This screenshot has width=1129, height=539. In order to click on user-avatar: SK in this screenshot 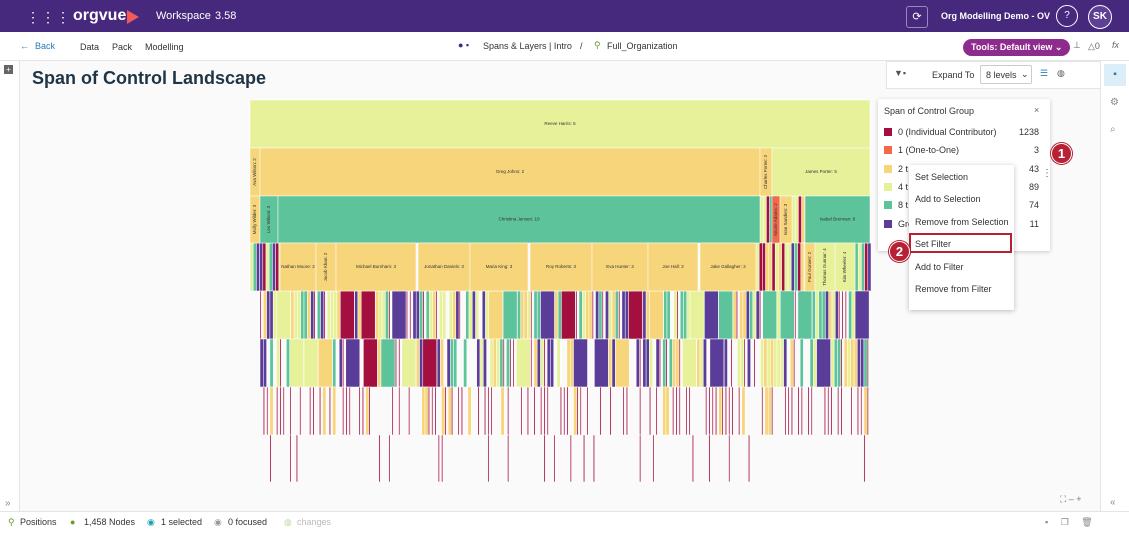, I will do `click(1100, 17)`.